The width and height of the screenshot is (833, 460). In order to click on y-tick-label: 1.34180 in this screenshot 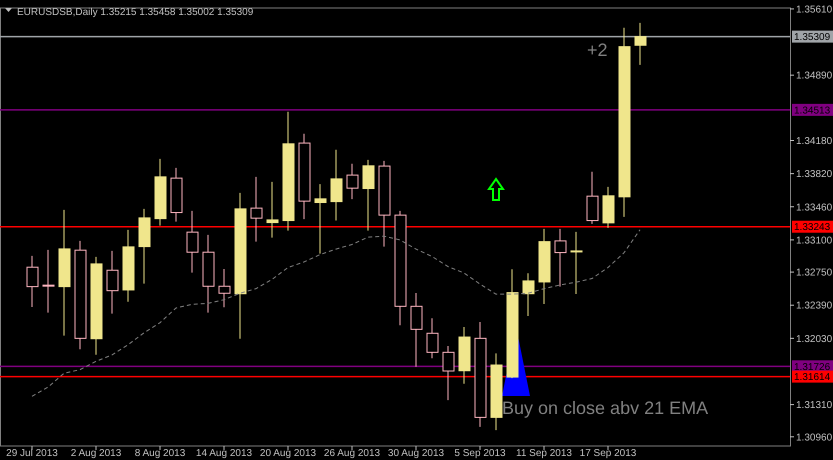, I will do `click(814, 142)`.